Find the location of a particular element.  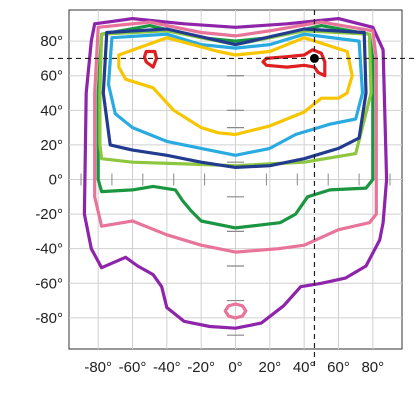

y-tick-label: 20° is located at coordinates (51, 145).